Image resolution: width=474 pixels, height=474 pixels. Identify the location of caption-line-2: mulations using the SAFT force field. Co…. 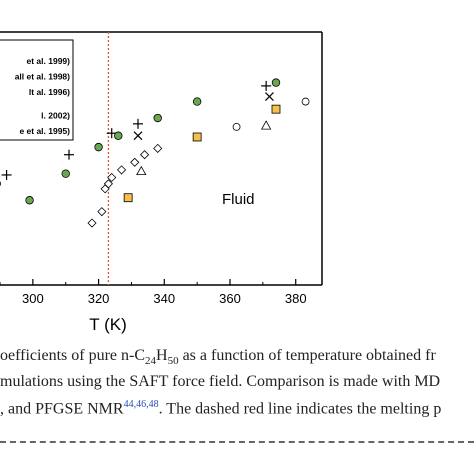
(220, 381).